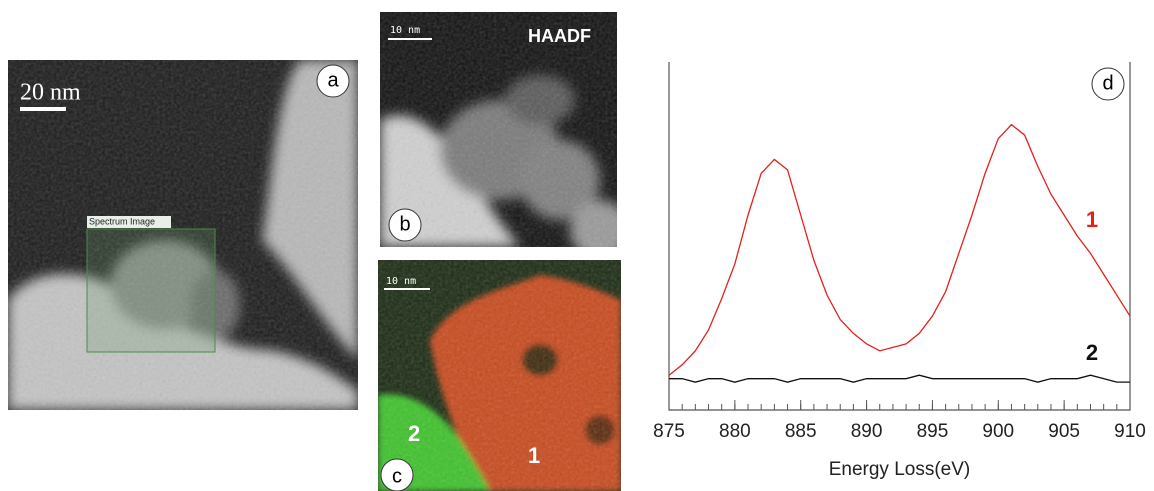 This screenshot has width=1154, height=491. Describe the element at coordinates (498, 129) in the screenshot. I see `panel-b-image` at that location.